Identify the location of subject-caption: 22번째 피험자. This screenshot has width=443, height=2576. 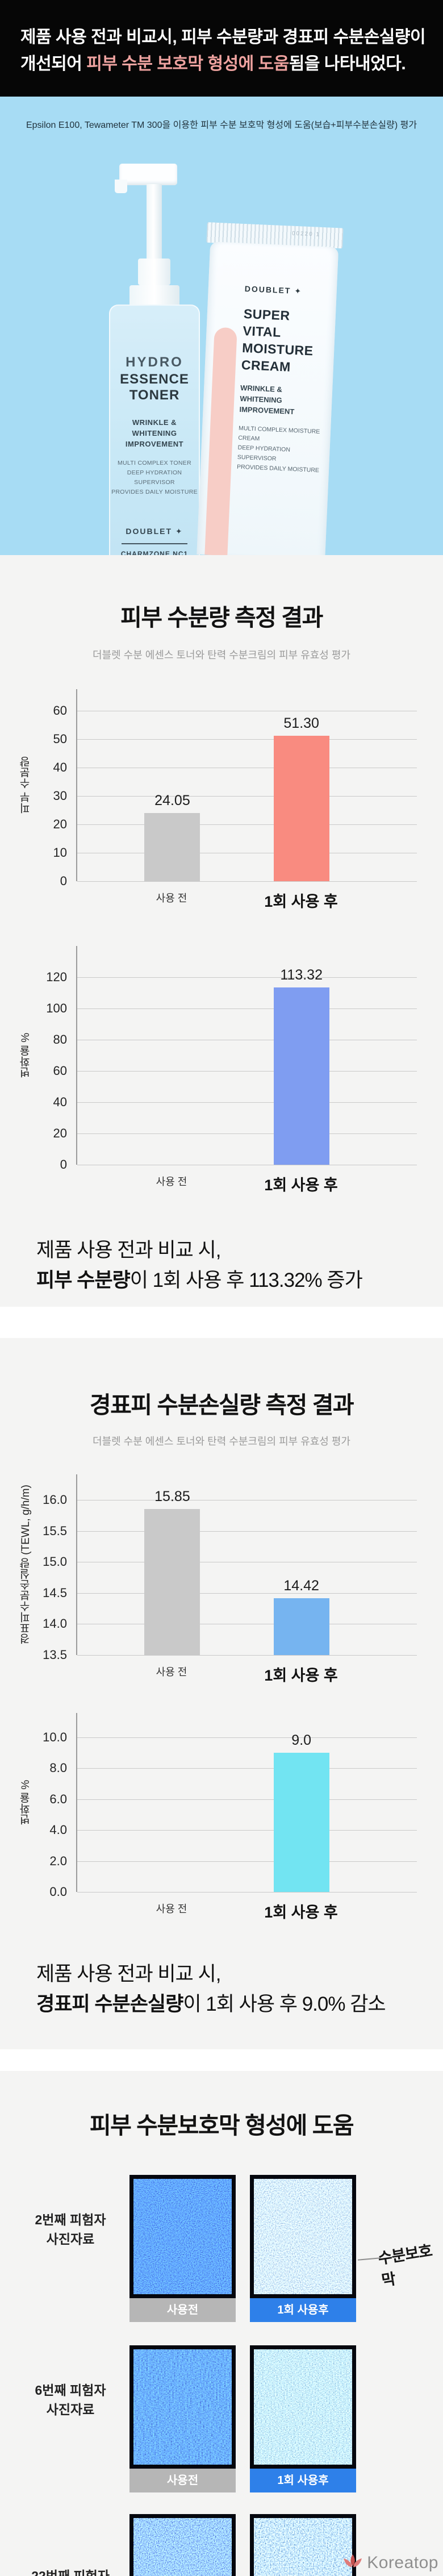
(70, 2573).